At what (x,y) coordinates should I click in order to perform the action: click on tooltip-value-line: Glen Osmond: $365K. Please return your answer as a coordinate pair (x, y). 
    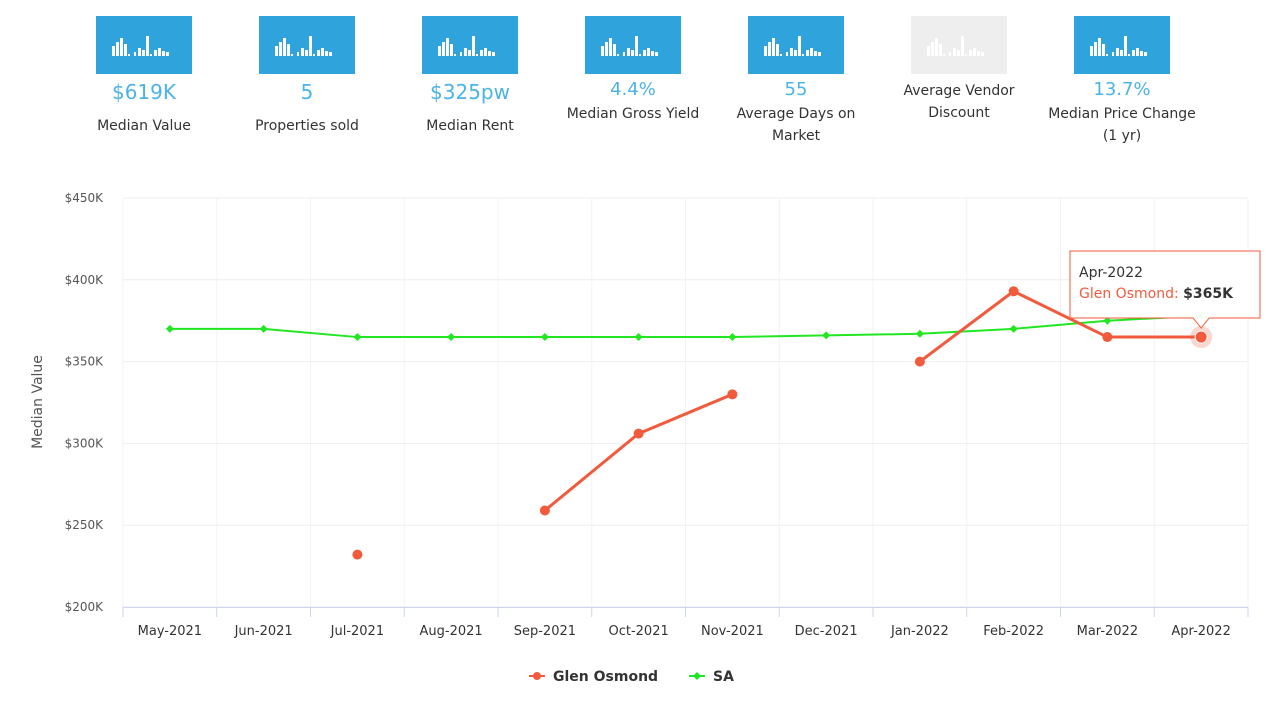
    Looking at the image, I should click on (1156, 294).